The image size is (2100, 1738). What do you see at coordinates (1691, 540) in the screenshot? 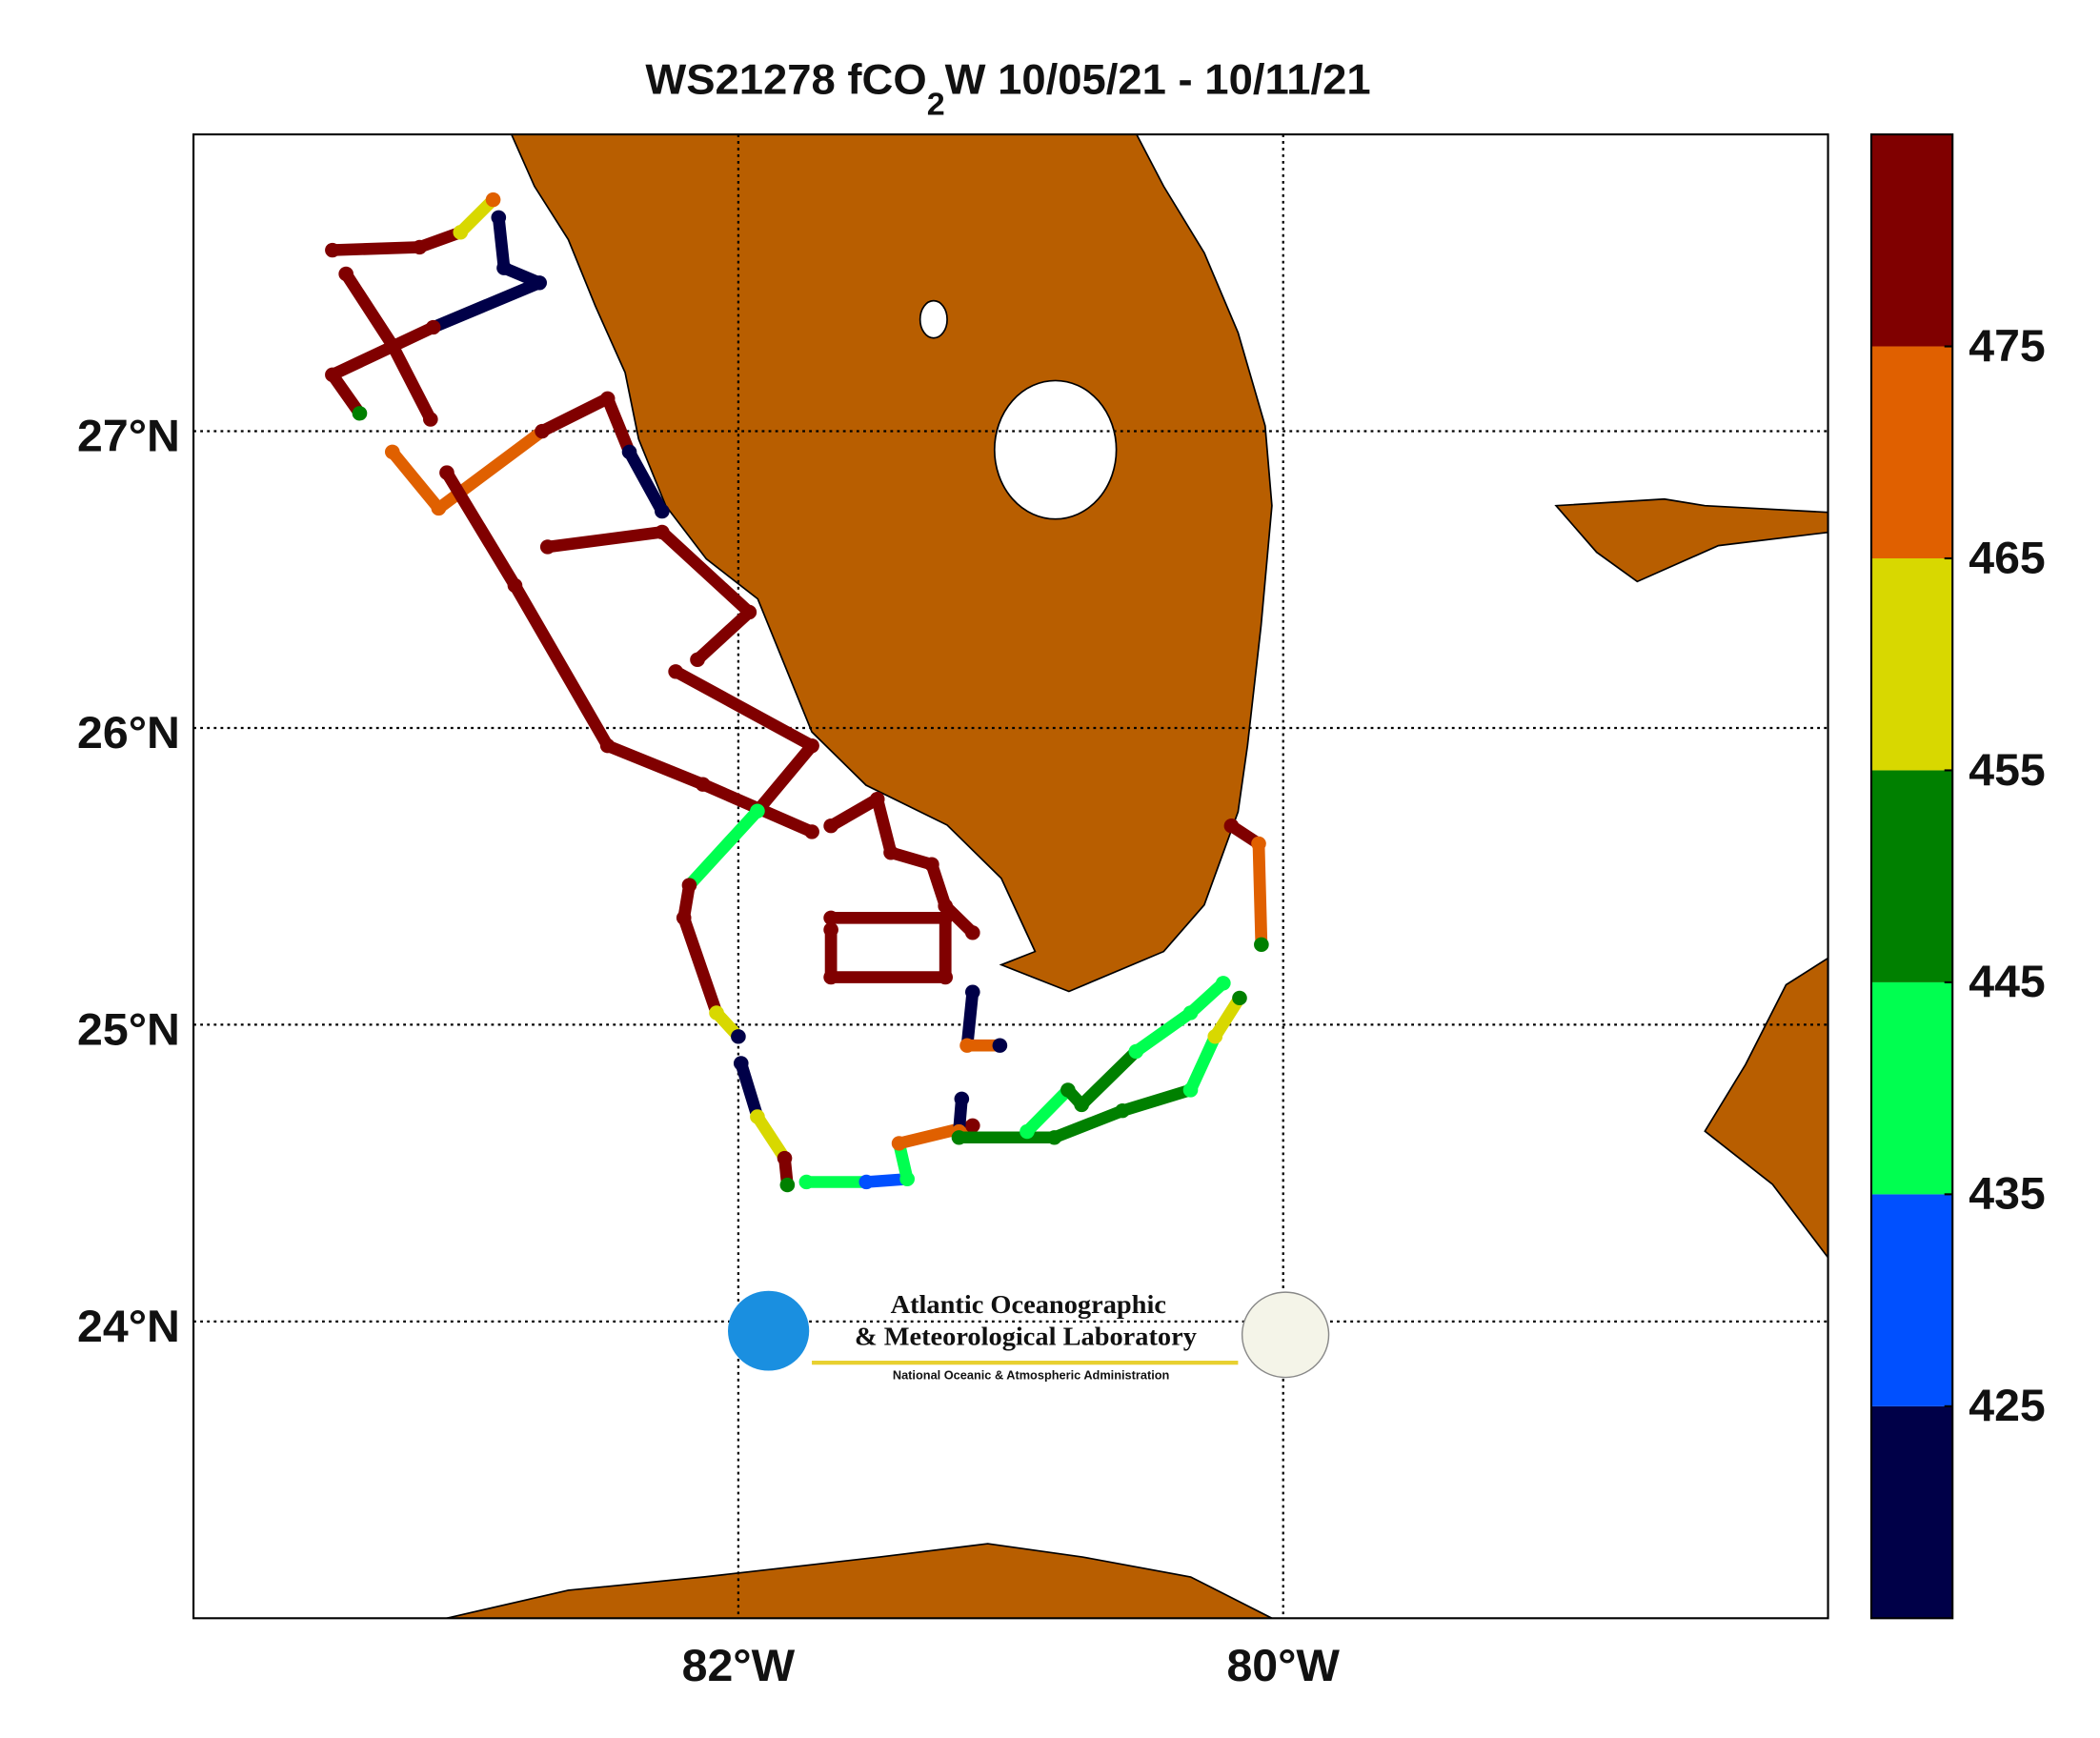
I see `grand-bahama` at bounding box center [1691, 540].